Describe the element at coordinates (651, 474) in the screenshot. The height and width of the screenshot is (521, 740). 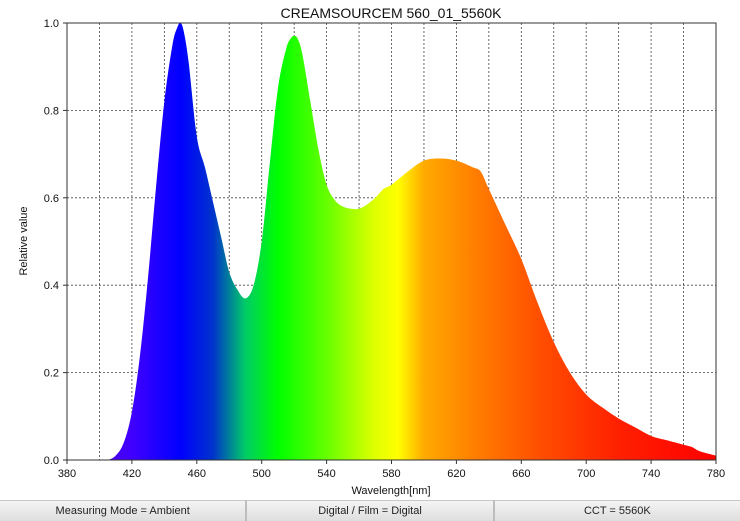
I see `x-tick-label: 740` at that location.